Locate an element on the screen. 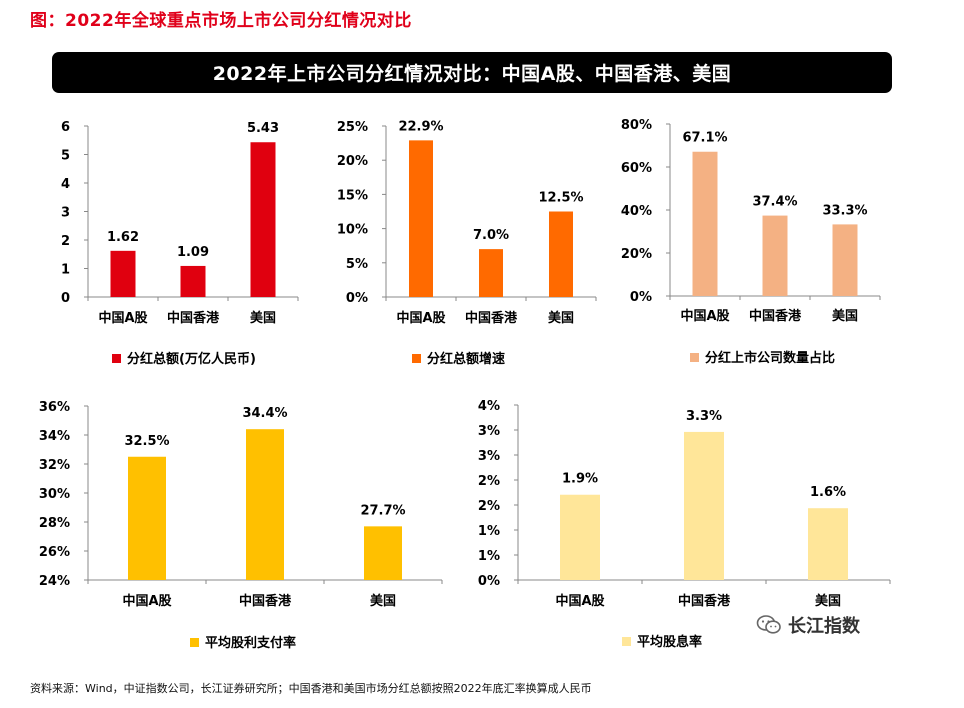 The image size is (964, 708). data-label: 32.5% is located at coordinates (146, 441).